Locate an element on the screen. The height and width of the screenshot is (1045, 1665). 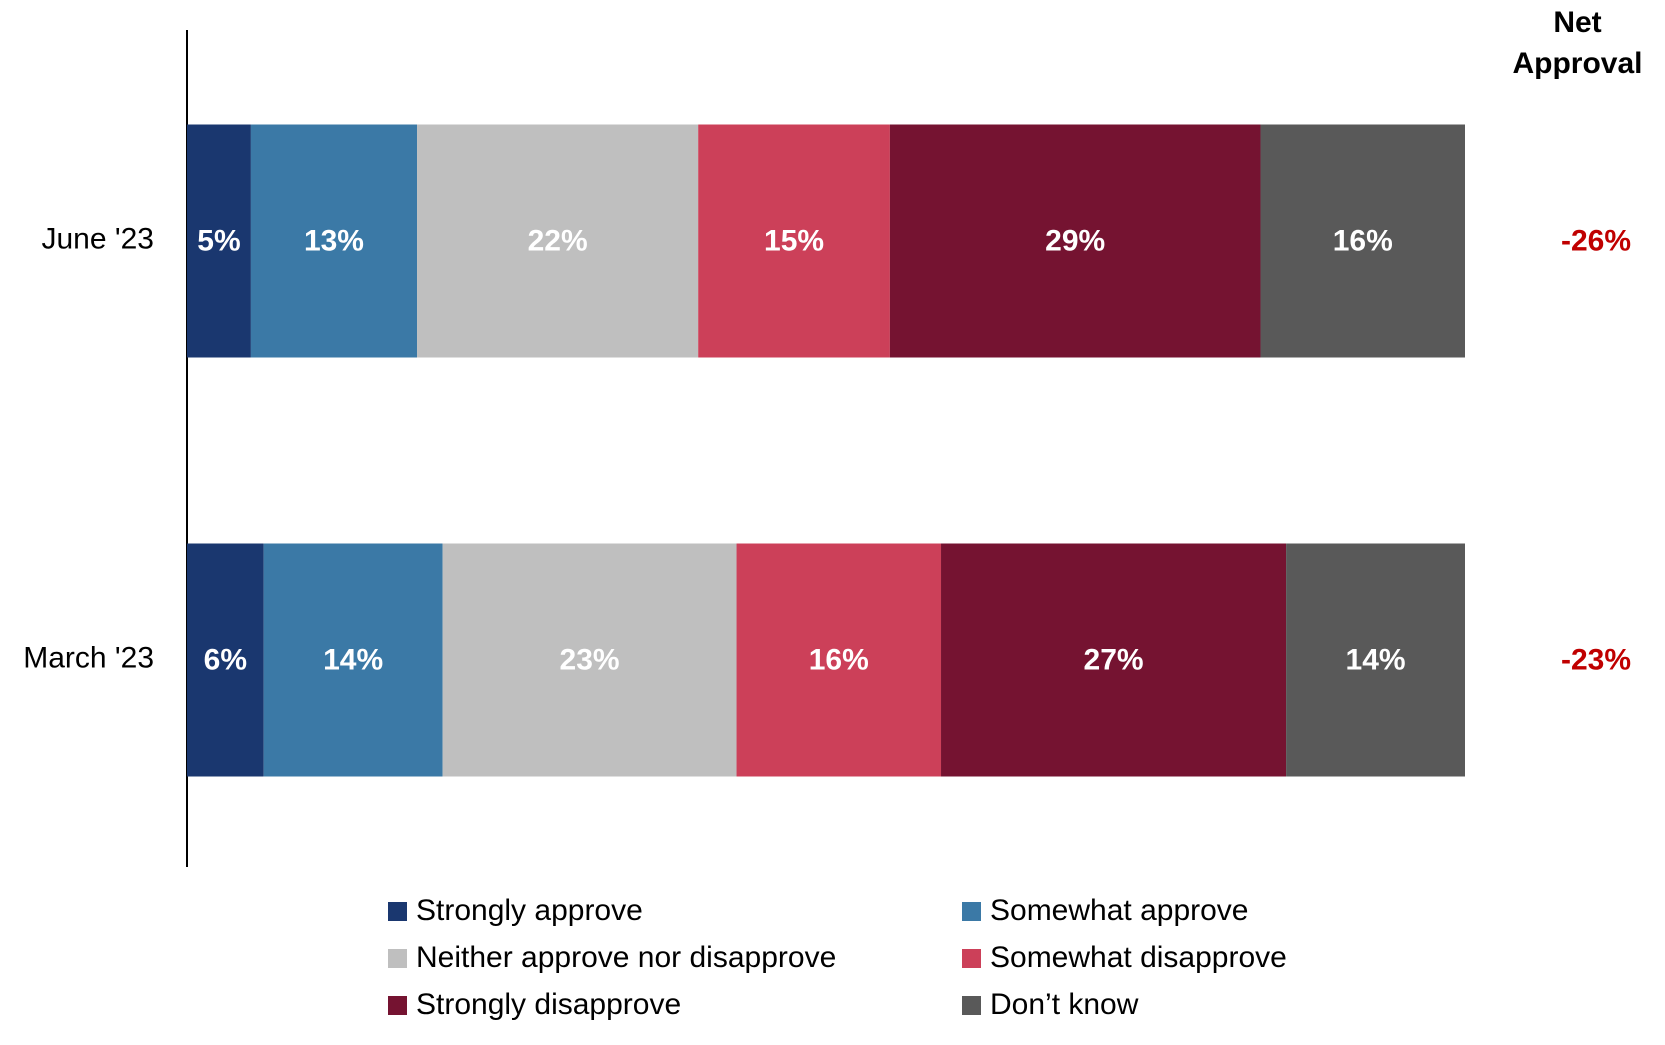
data-label-march-23-strongly-disapprove: 27% is located at coordinates (1114, 660).